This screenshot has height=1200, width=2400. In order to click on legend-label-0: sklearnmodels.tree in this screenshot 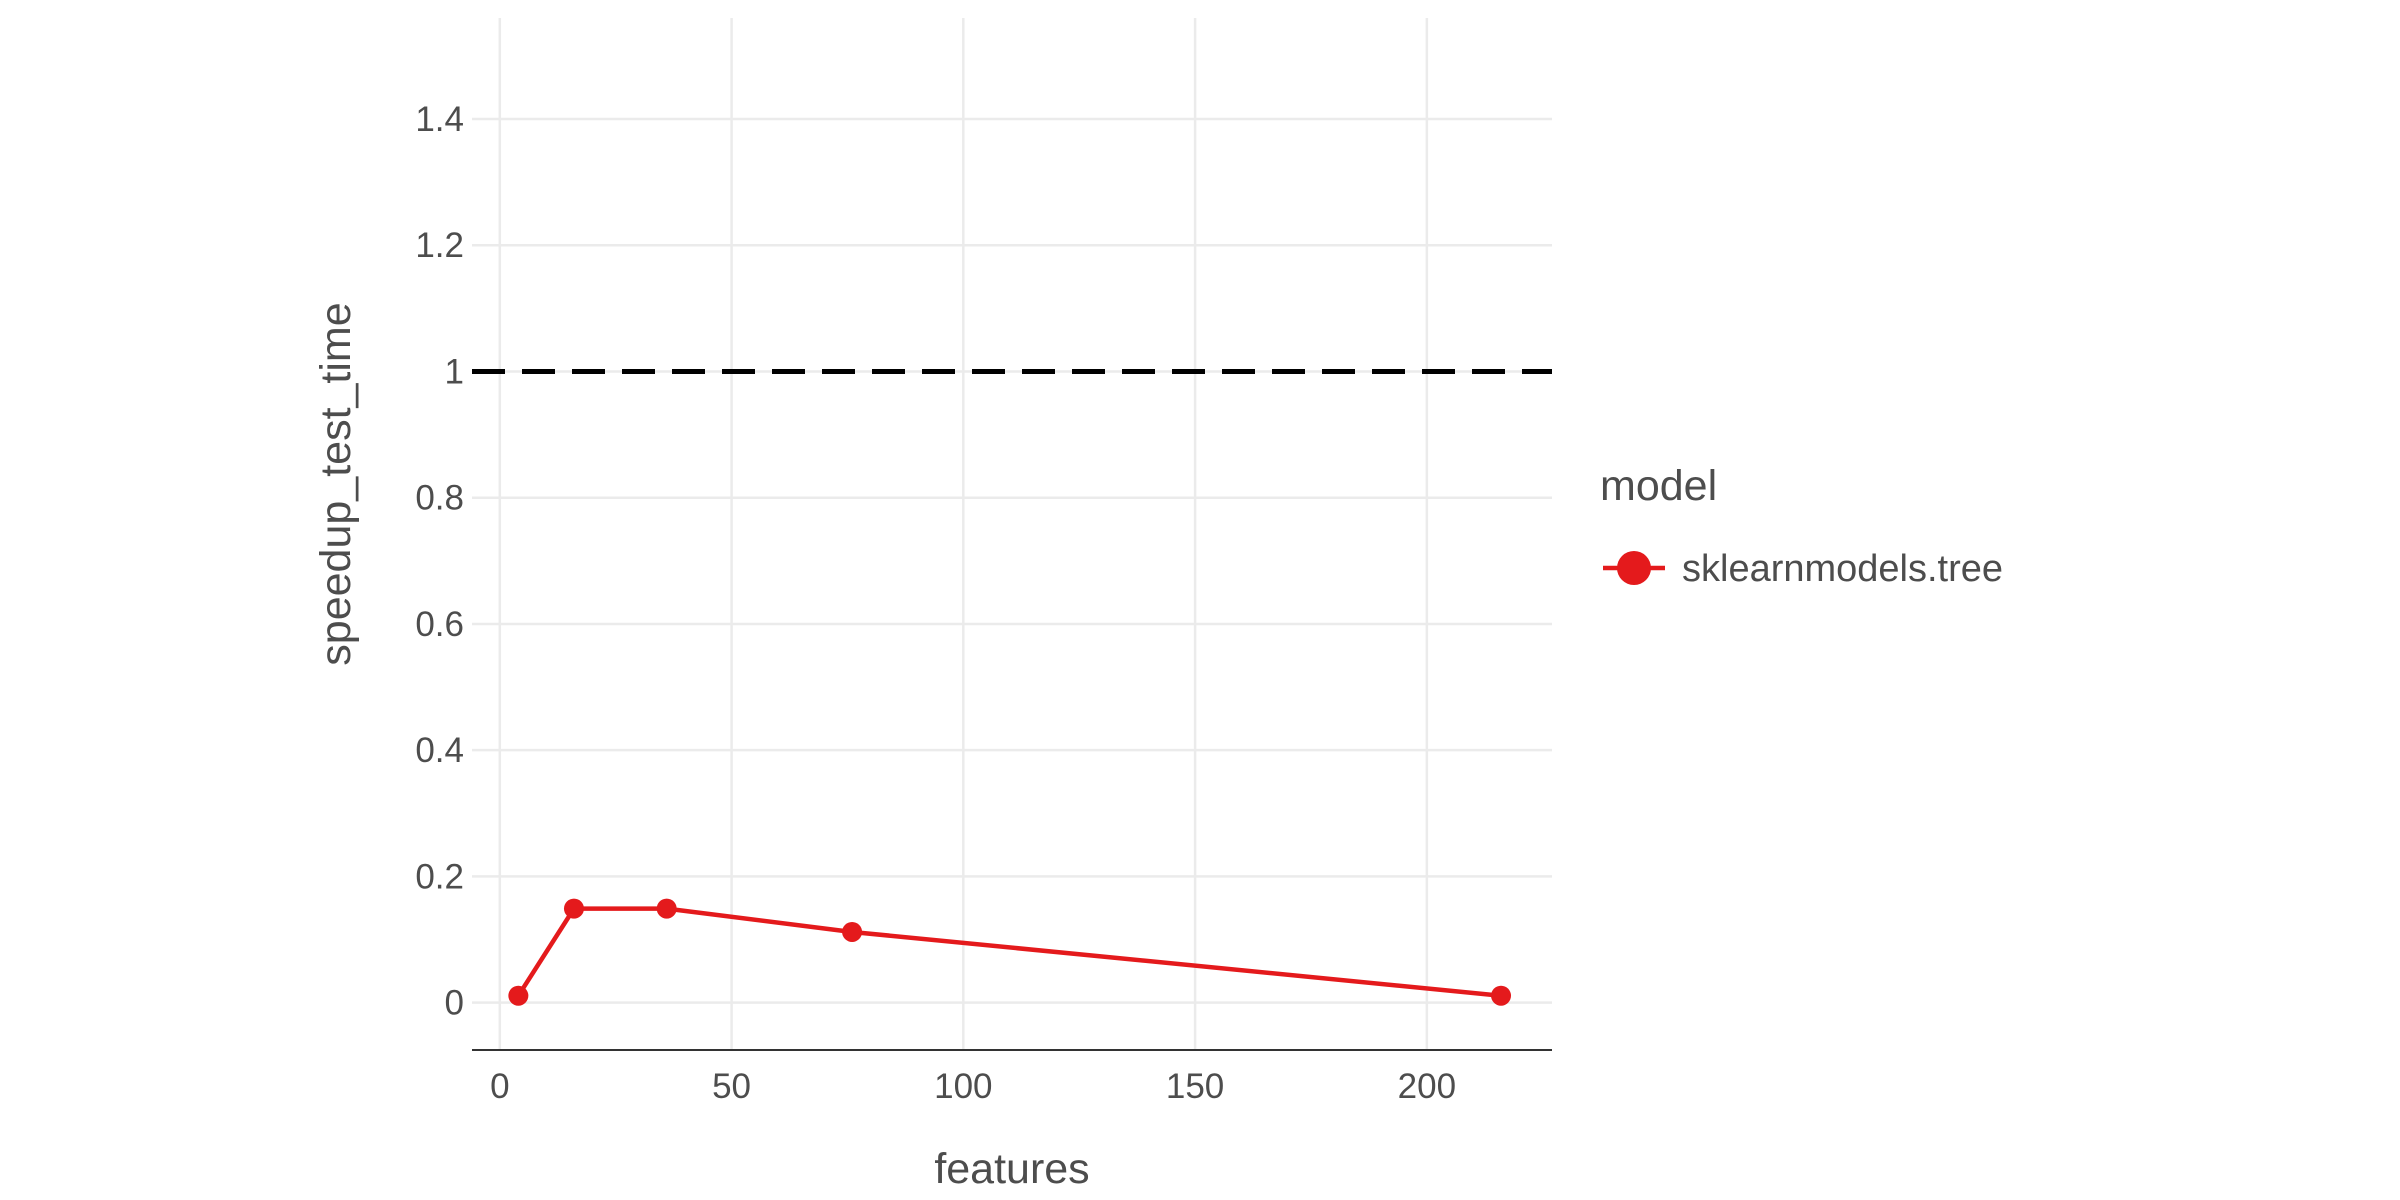, I will do `click(1842, 569)`.